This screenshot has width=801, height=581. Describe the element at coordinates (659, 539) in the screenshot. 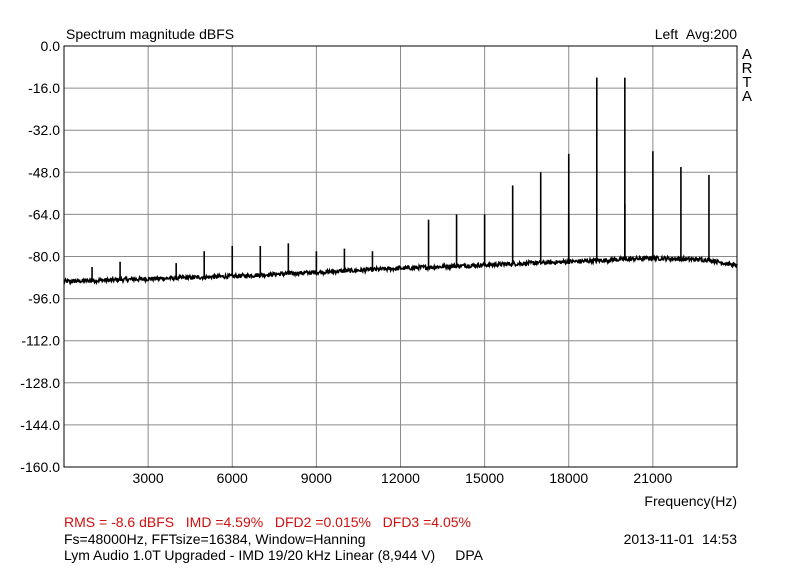

I see `date-value: 2013-11-01` at that location.